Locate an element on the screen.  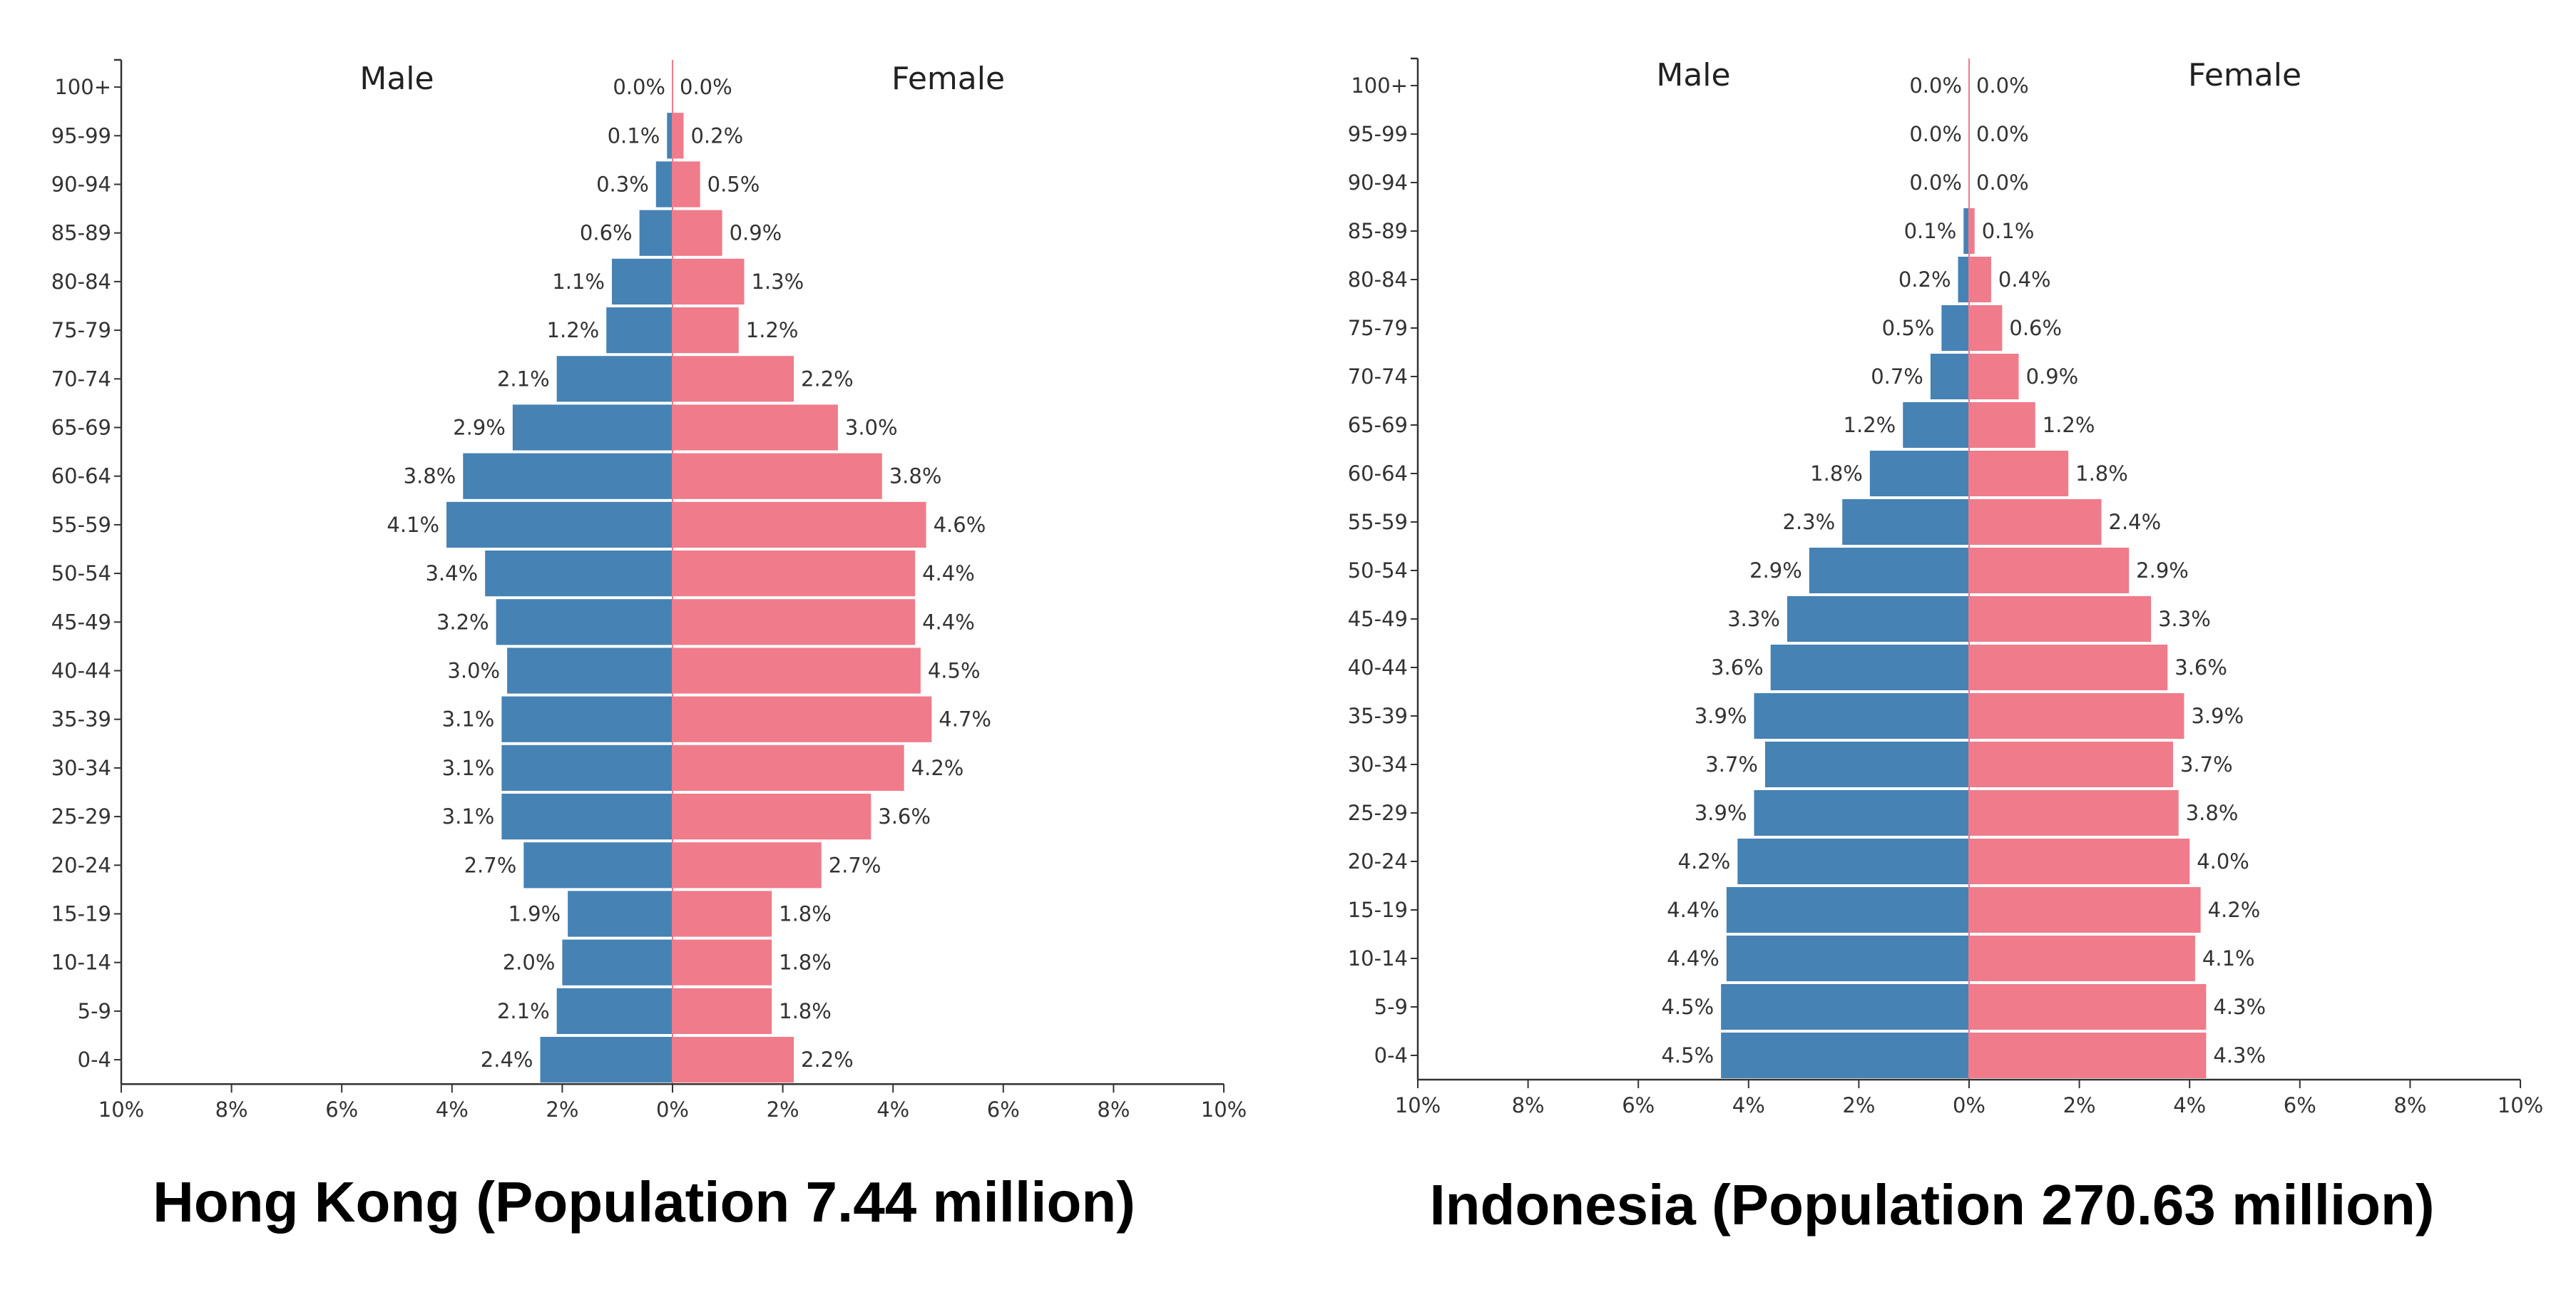
indonesia-male-value-label: 2.9% is located at coordinates (1775, 570).